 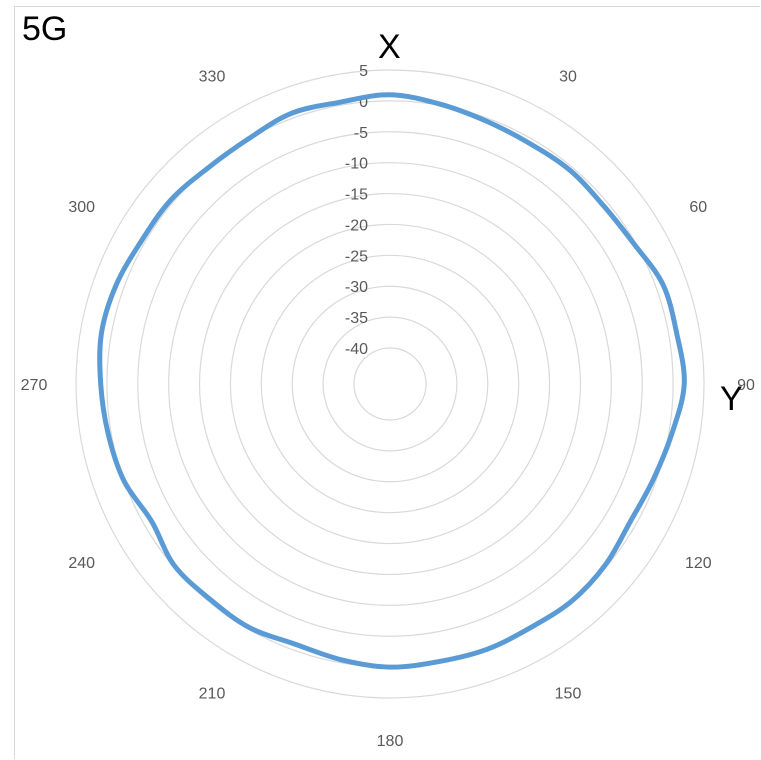 What do you see at coordinates (212, 77) in the screenshot?
I see `angle-tick-label: 330` at bounding box center [212, 77].